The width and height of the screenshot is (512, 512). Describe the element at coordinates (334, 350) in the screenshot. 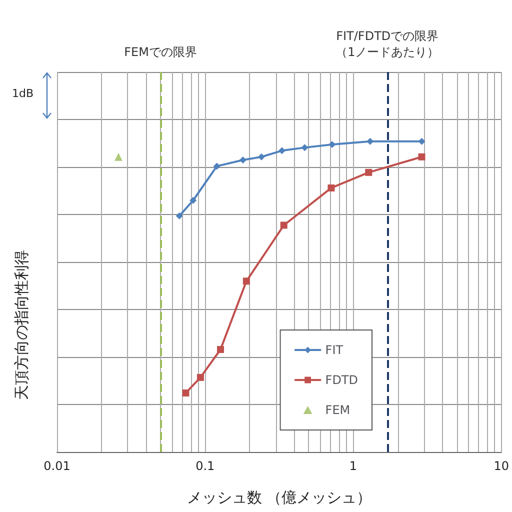

I see `legend-label: FIT` at that location.